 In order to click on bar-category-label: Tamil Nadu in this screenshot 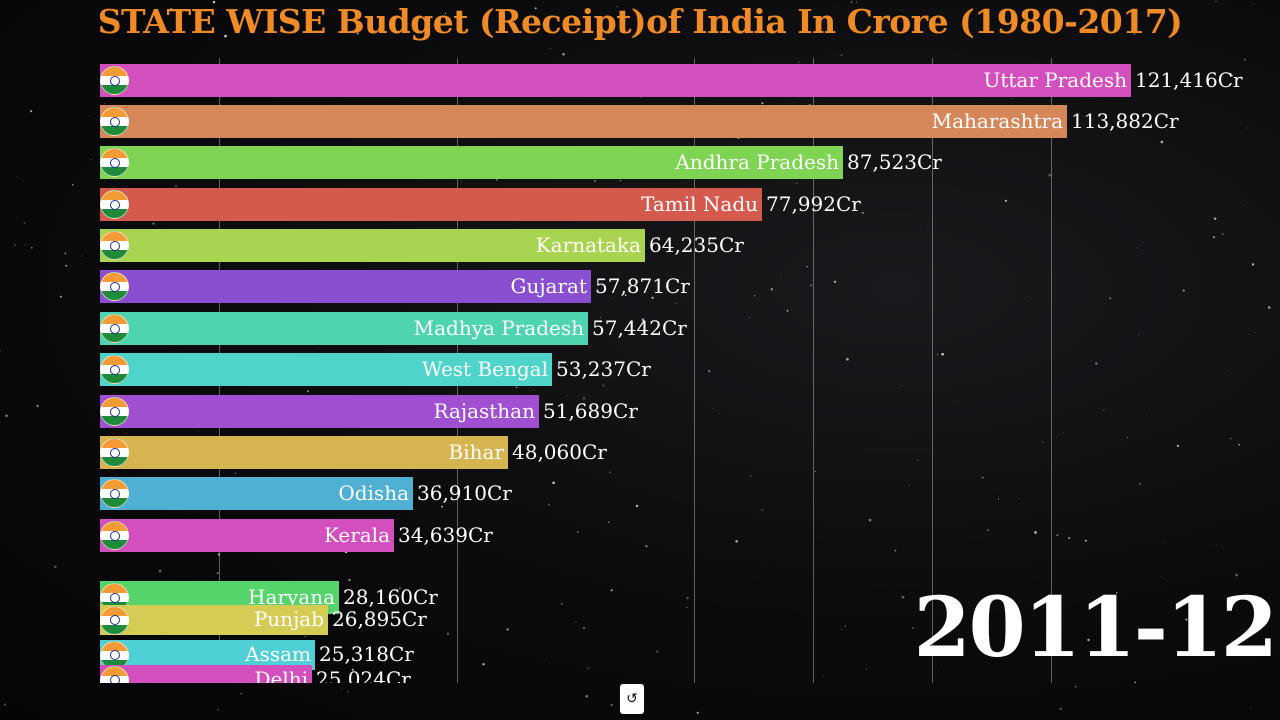, I will do `click(699, 203)`.